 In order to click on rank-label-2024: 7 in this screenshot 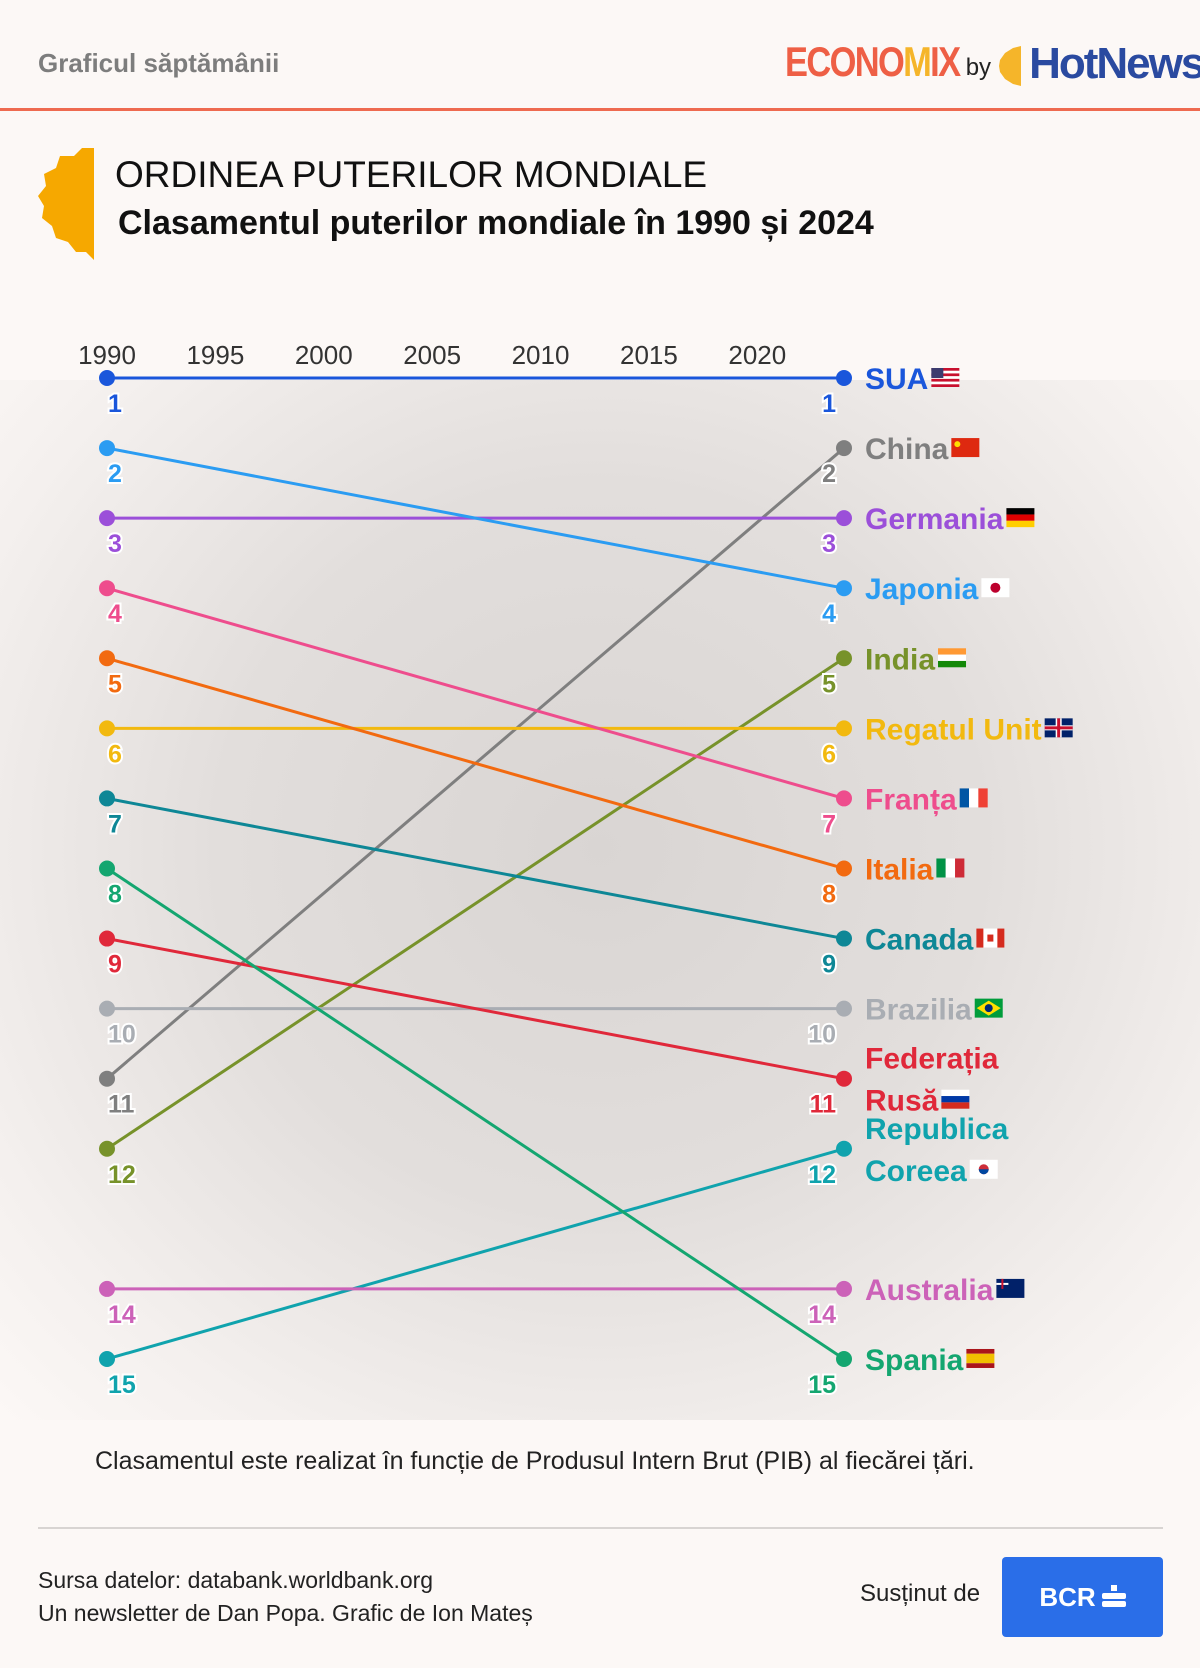, I will do `click(829, 824)`.